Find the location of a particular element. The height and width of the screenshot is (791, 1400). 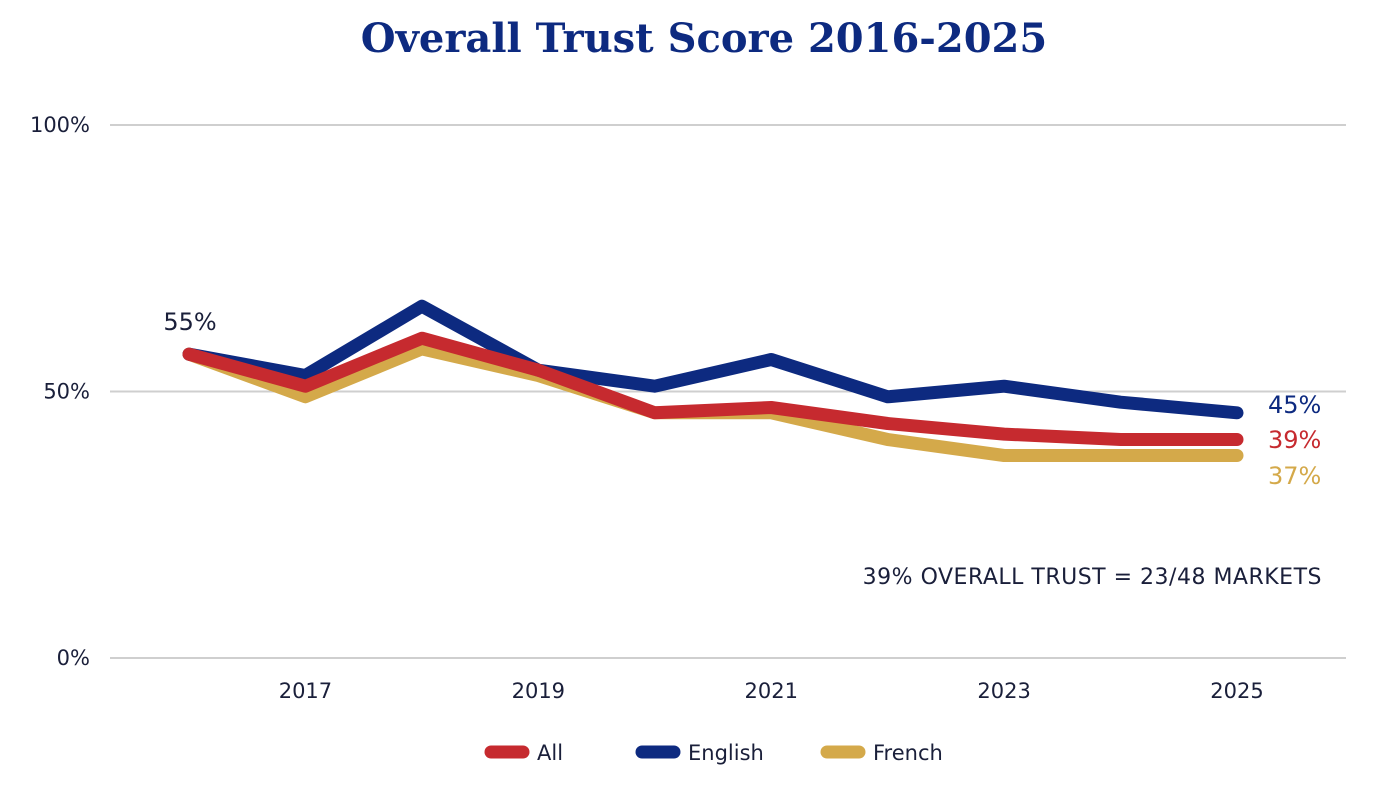

series-line-english is located at coordinates (713, 359).